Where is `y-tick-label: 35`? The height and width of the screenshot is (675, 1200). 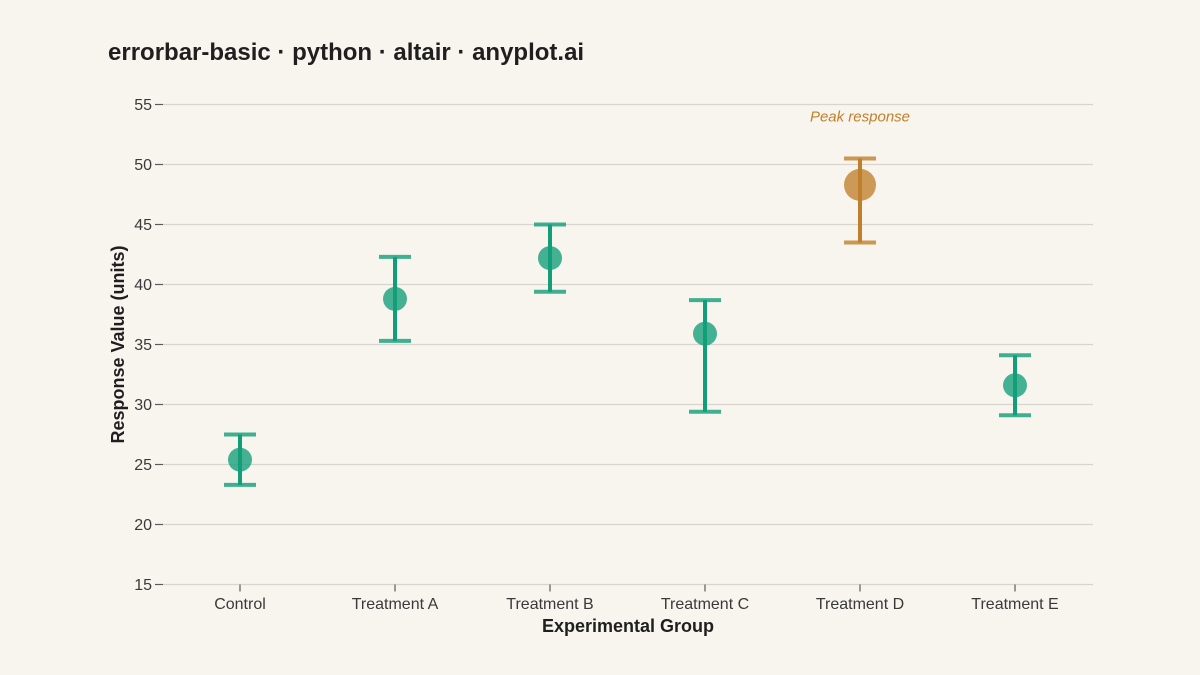
y-tick-label: 35 is located at coordinates (143, 345).